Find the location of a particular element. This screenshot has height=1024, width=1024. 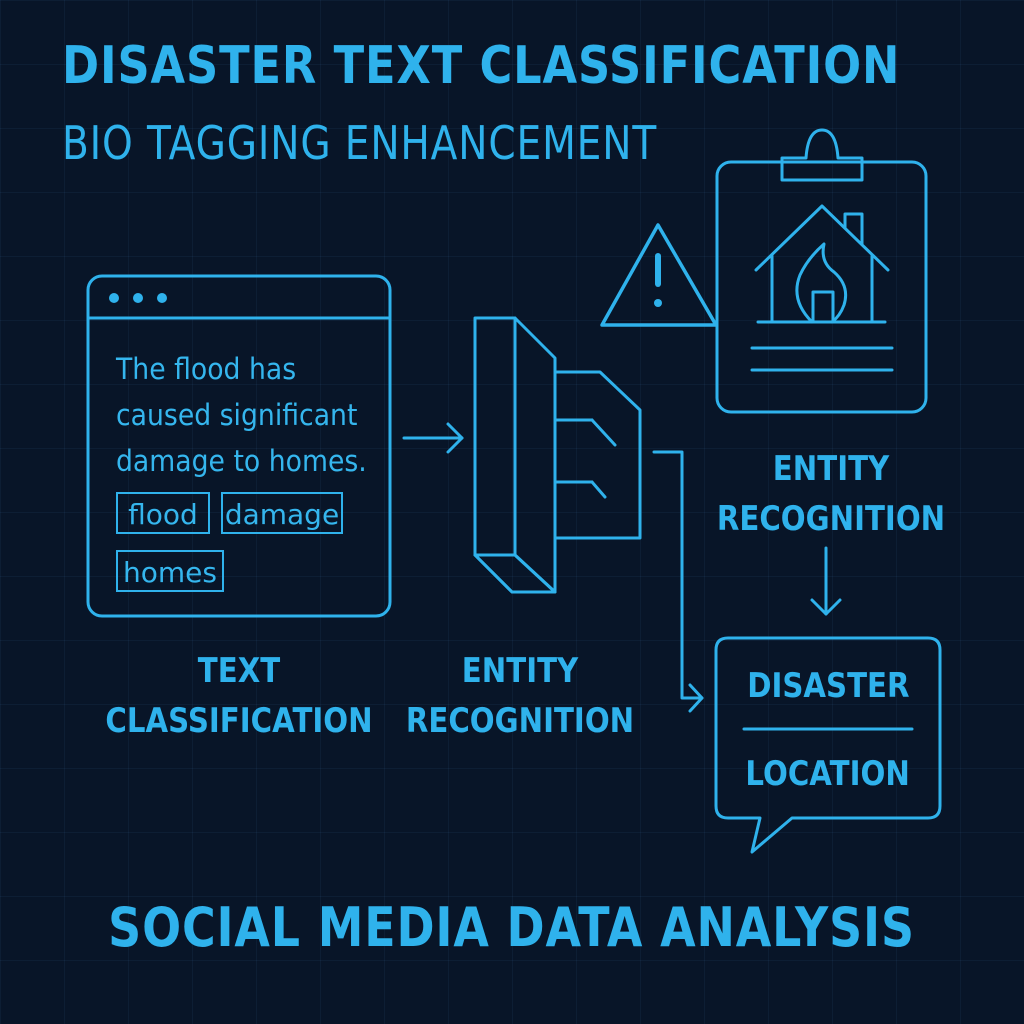

label-entity-recognition-middle: ENTITY RECOGNITION is located at coordinates (520, 696).